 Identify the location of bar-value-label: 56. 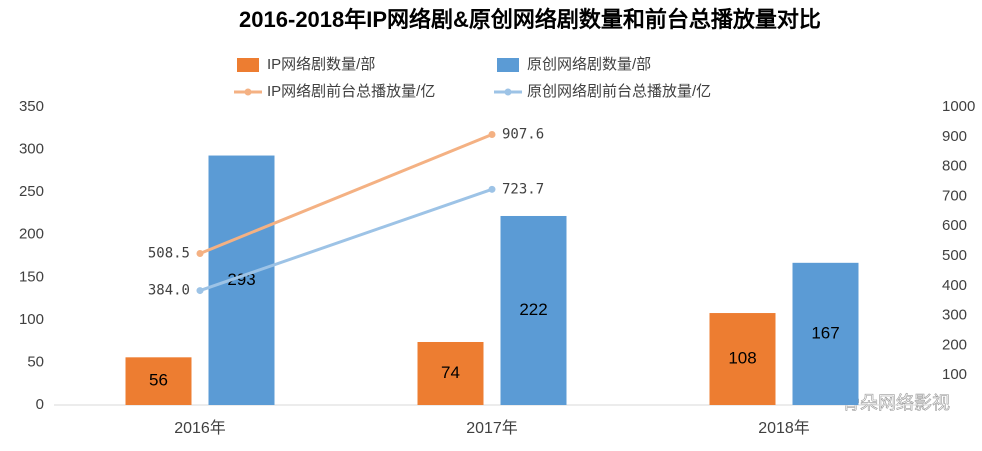
(158, 380).